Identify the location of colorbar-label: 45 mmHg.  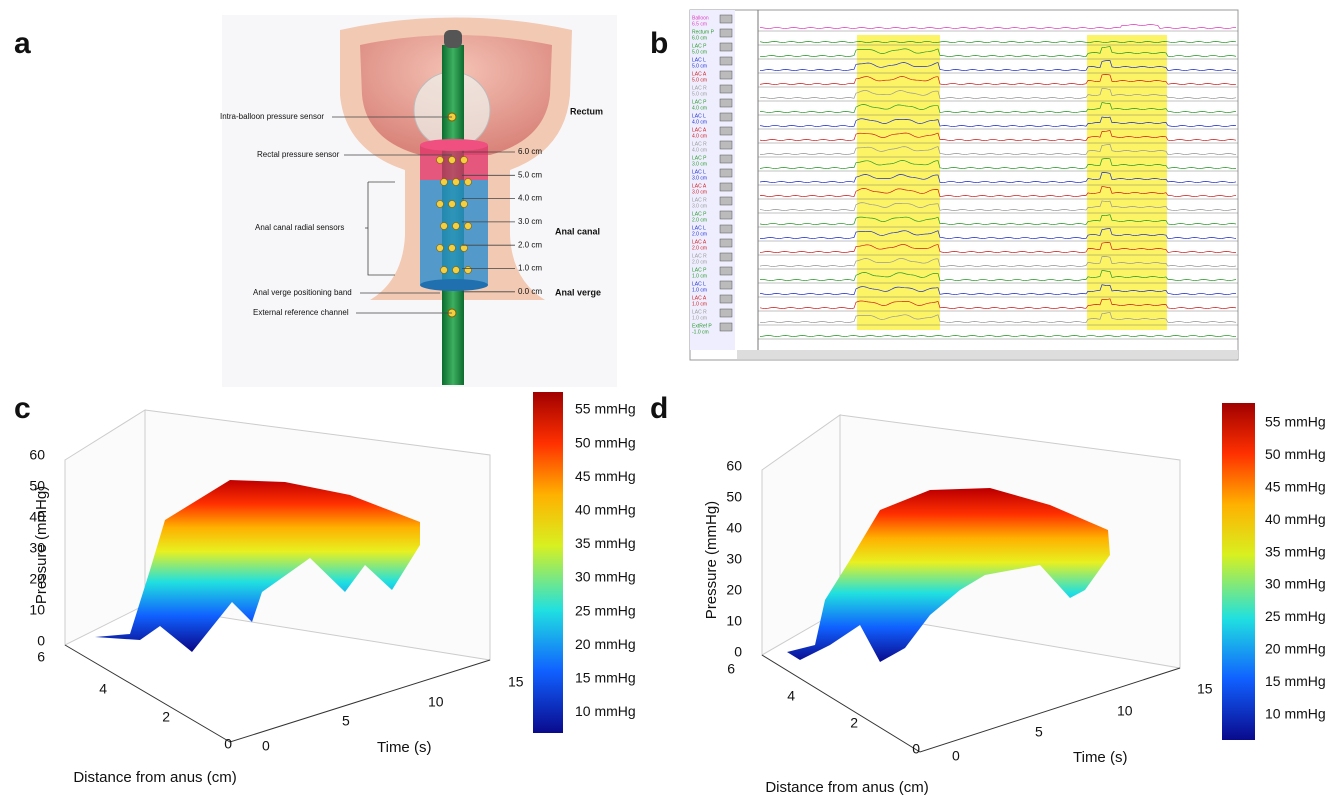
(605, 476).